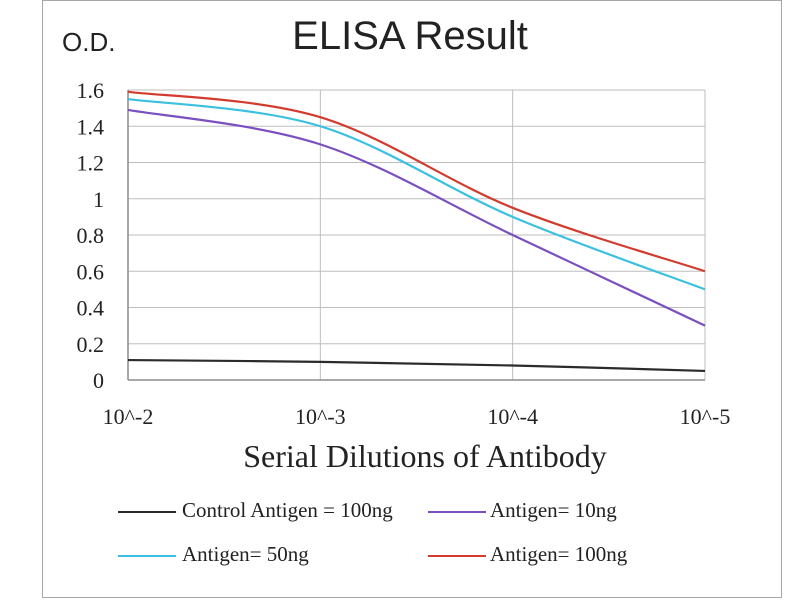 The image size is (800, 600). Describe the element at coordinates (91, 90) in the screenshot. I see `y-tick-label: 1.6` at that location.